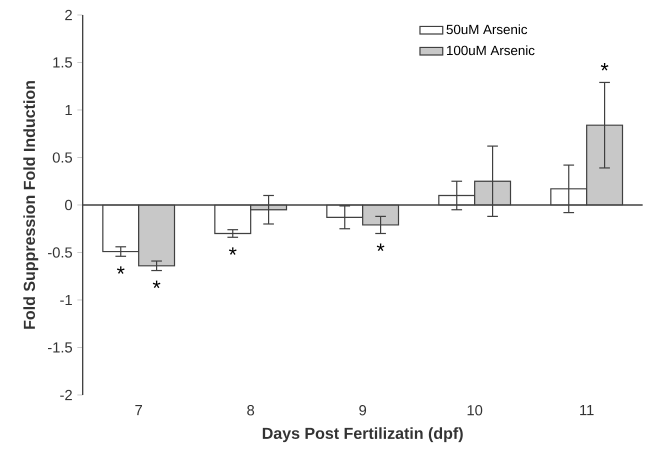 Image resolution: width=656 pixels, height=459 pixels. Describe the element at coordinates (66, 395) in the screenshot. I see `y-tick-label: -2` at that location.